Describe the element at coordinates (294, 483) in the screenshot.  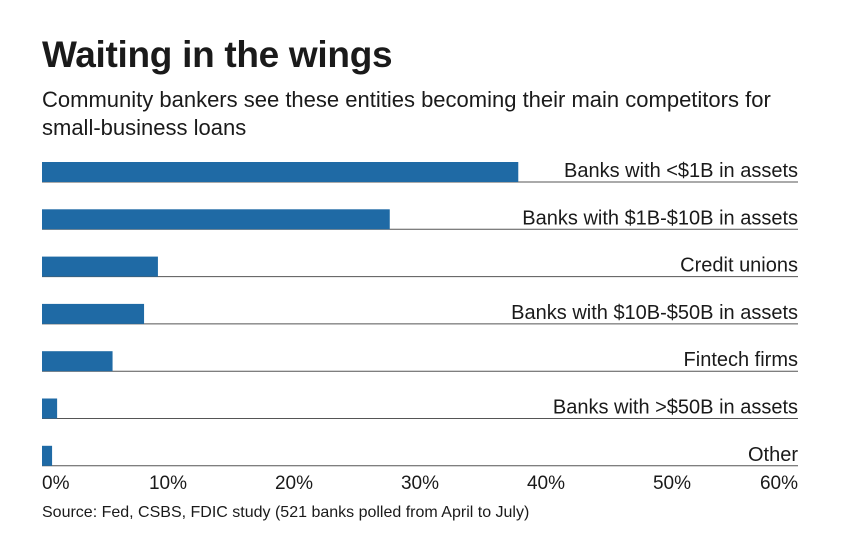
I see `x-tick-label: 20%` at that location.